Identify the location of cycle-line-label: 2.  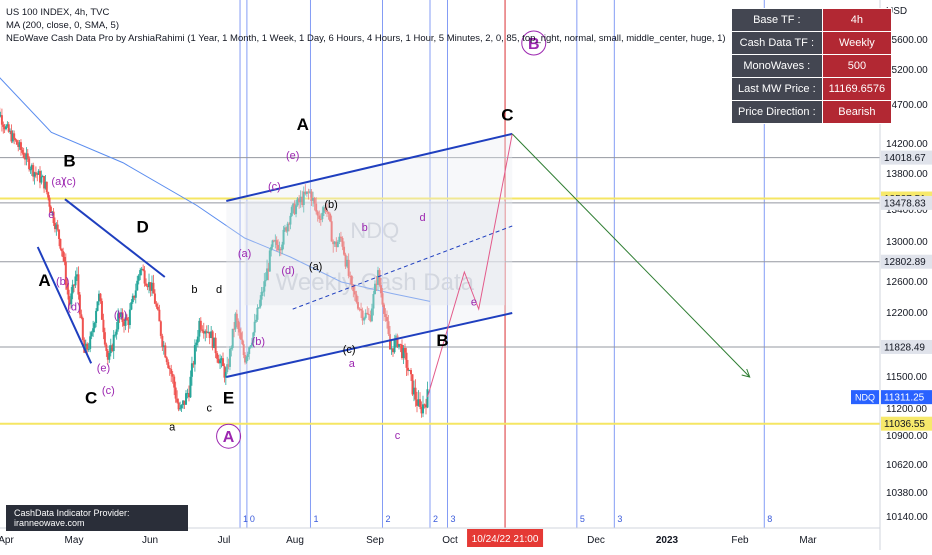
(435, 519).